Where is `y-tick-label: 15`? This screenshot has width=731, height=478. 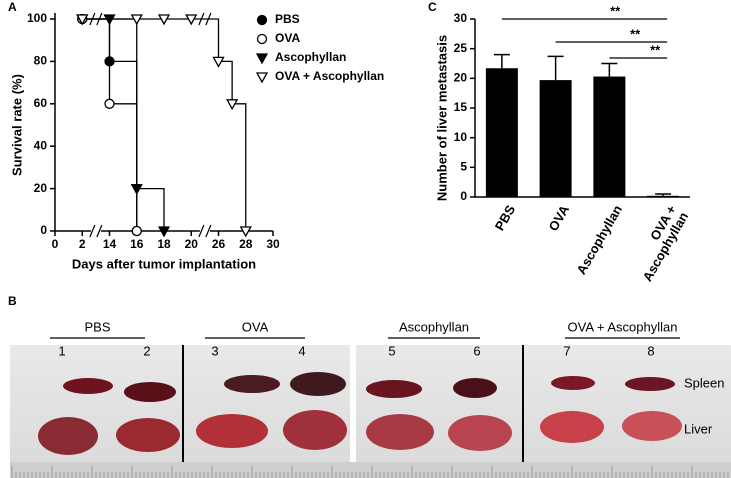
y-tick-label: 15 is located at coordinates (461, 107).